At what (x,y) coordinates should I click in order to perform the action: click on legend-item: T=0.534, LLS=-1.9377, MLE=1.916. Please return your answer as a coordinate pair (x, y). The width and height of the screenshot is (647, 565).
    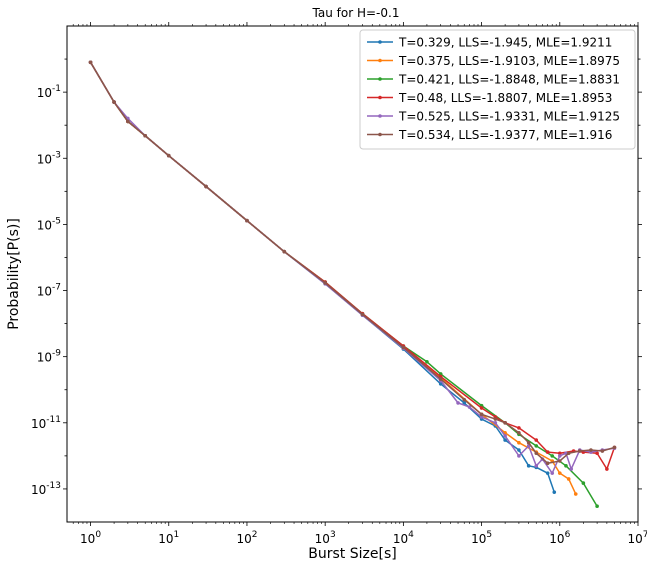
    Looking at the image, I should click on (489, 135).